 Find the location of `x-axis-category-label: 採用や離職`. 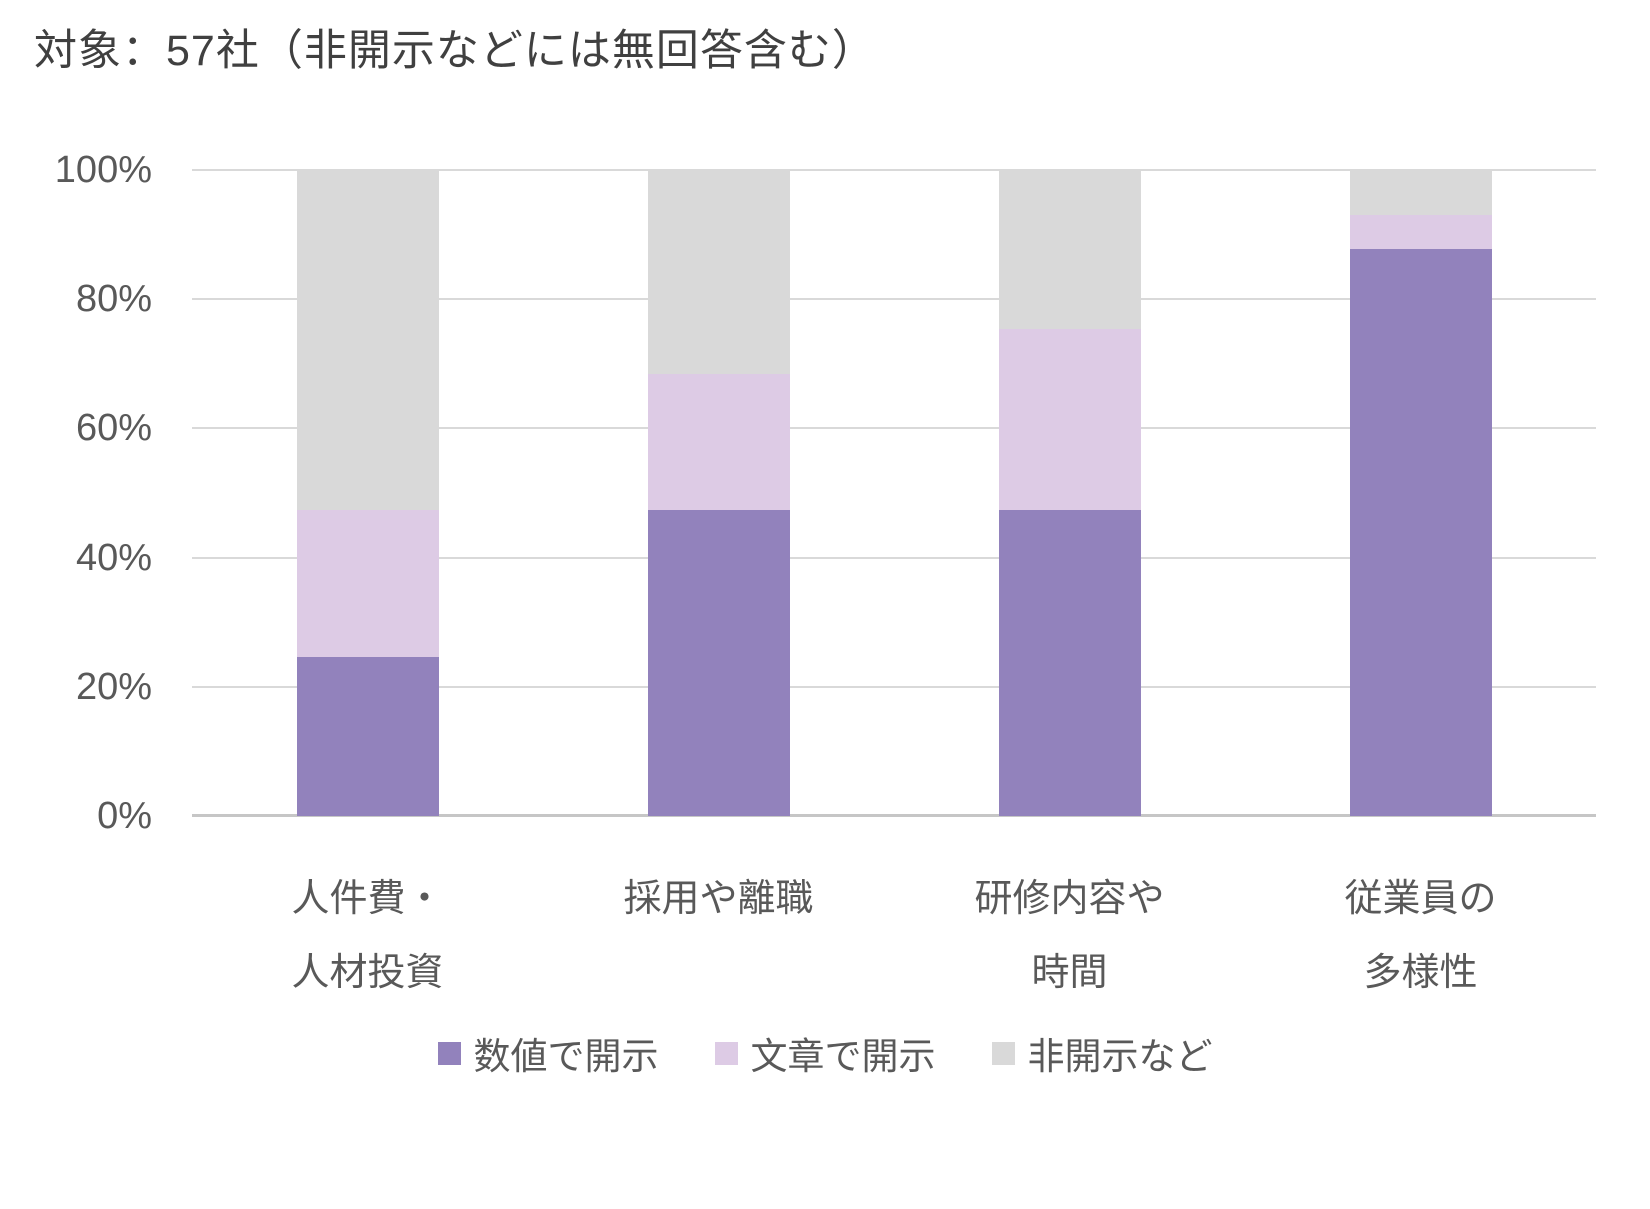

x-axis-category-label: 採用や離職 is located at coordinates (719, 899).